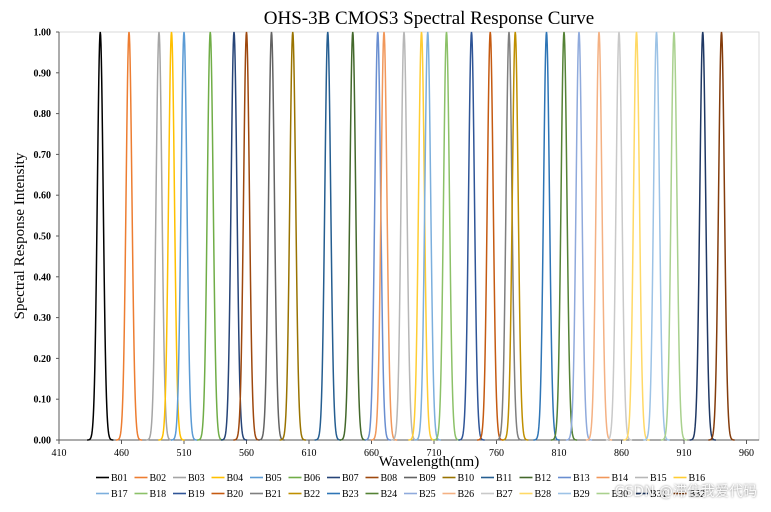 The width and height of the screenshot is (771, 512). I want to click on y-tick-label: 0.60, so click(43, 196).